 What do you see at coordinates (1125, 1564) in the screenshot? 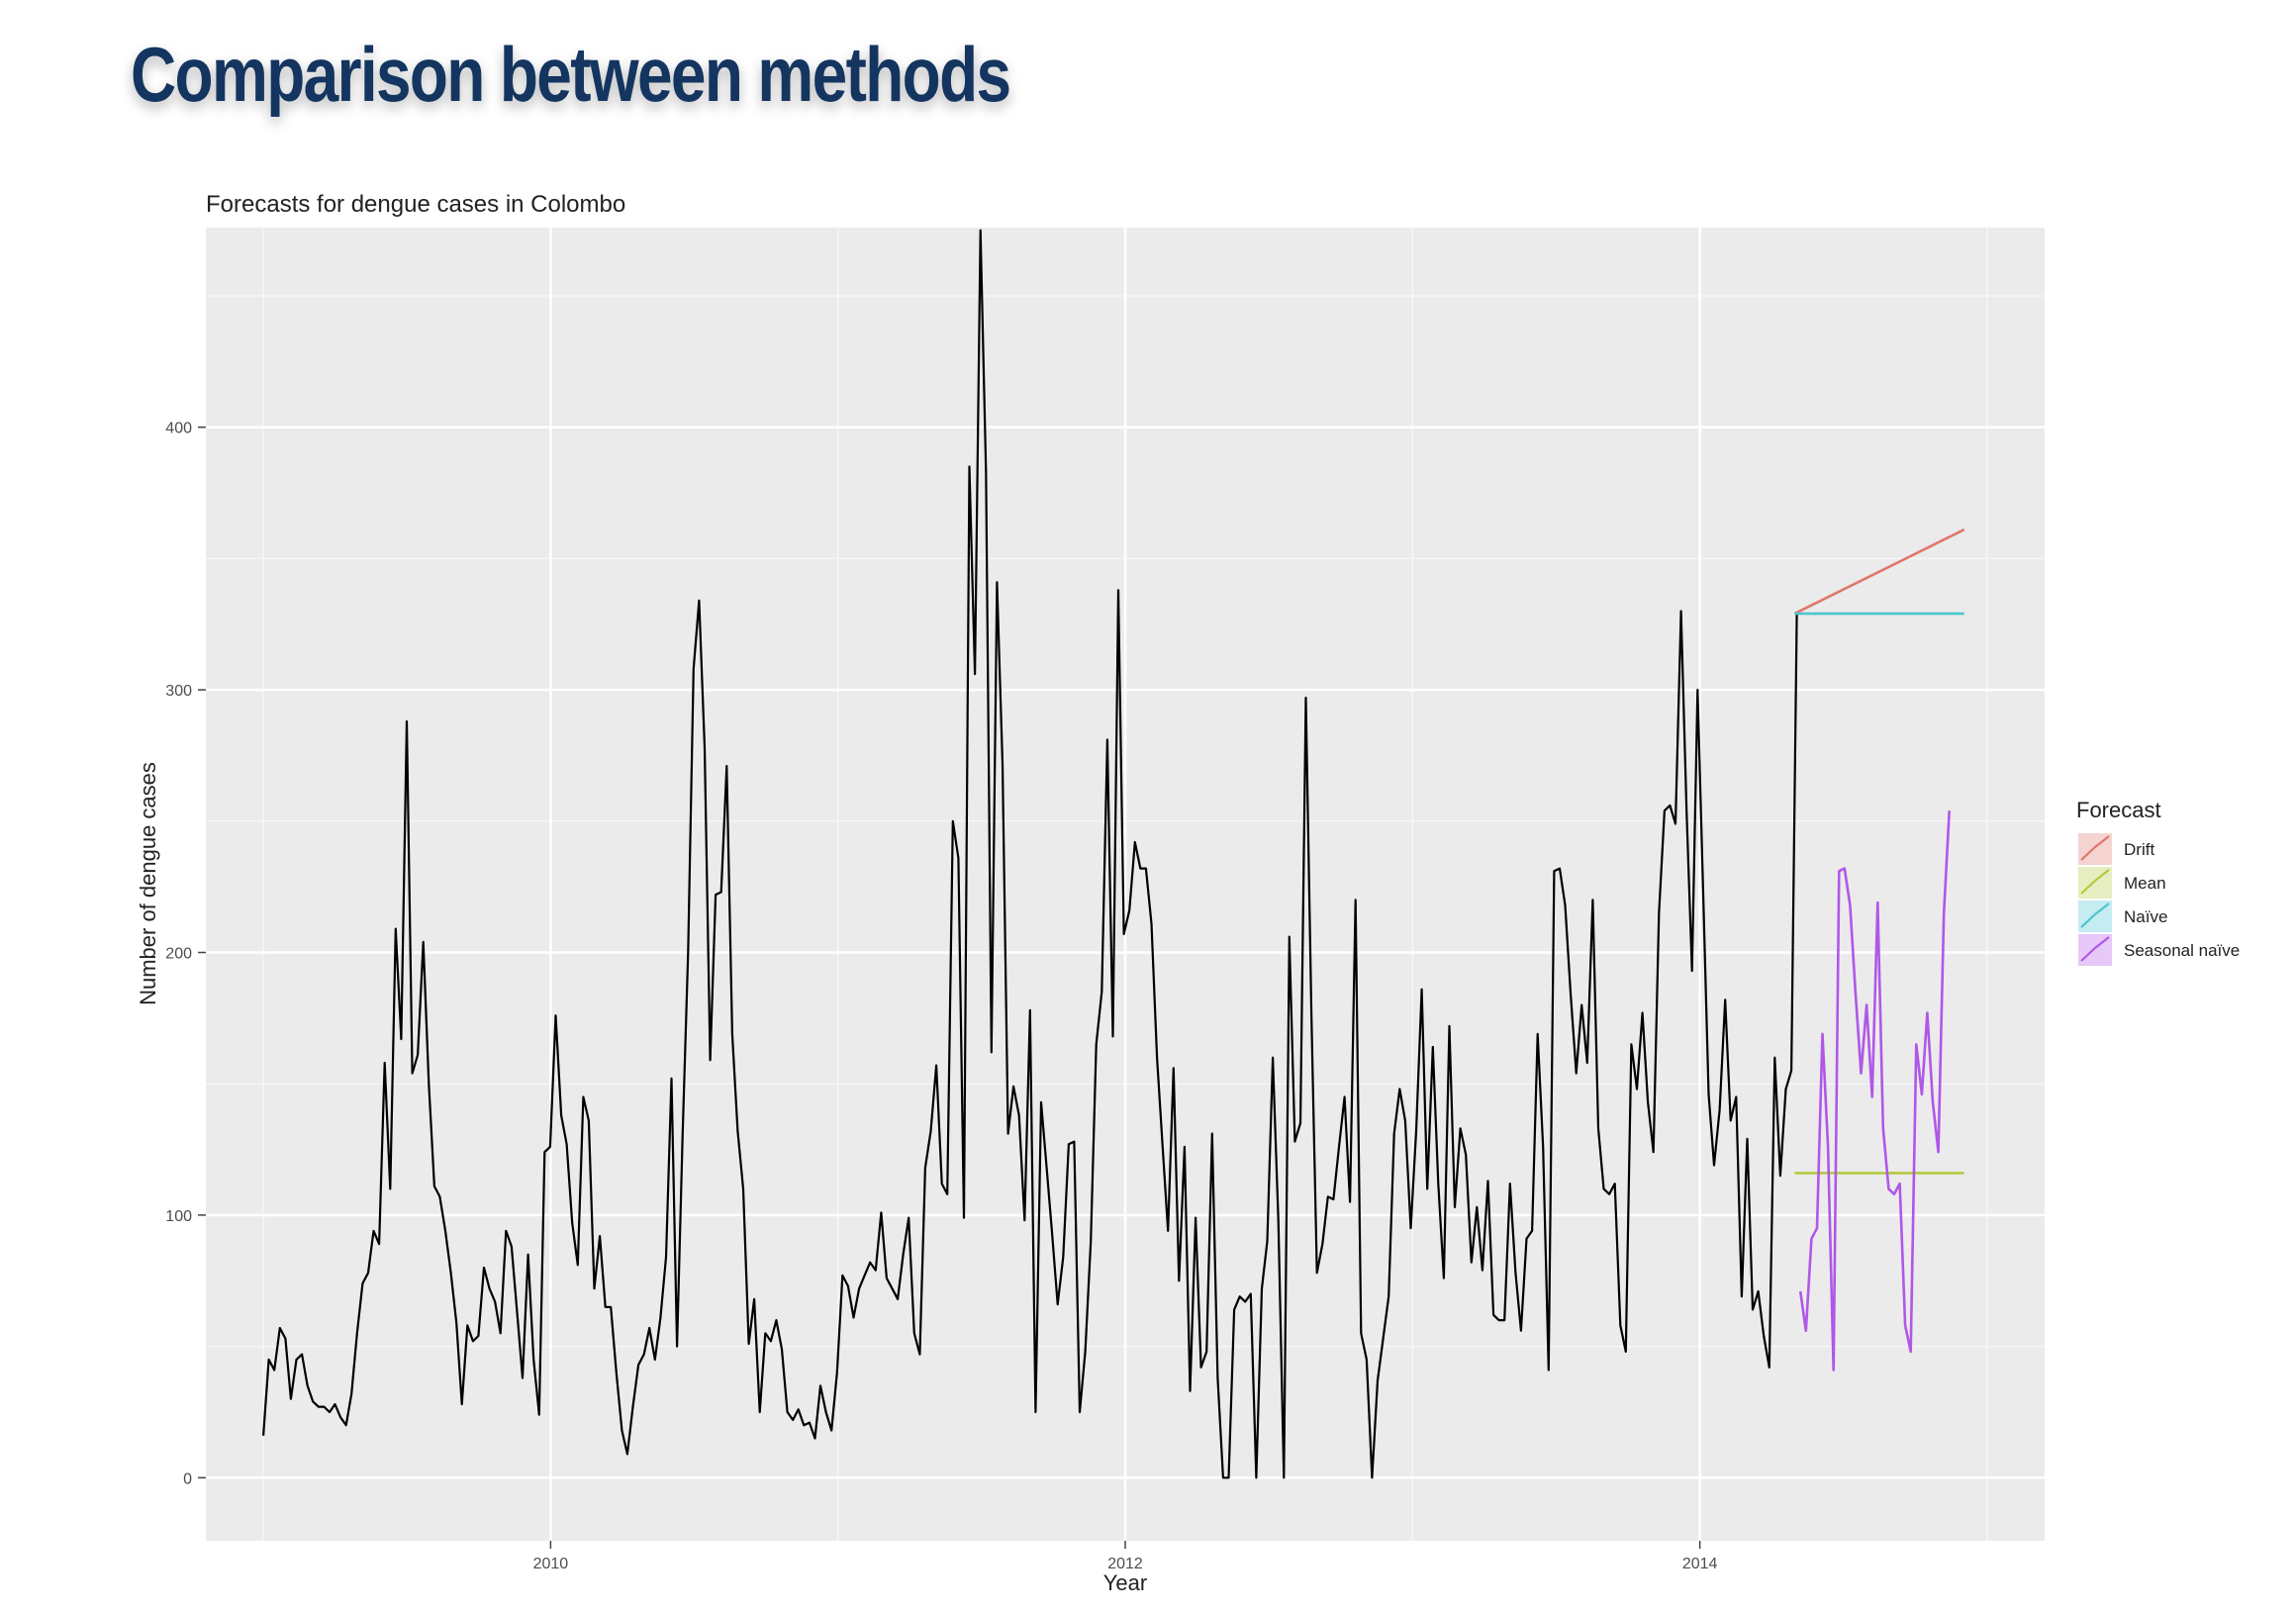
I see `x-tick-label: 2012` at bounding box center [1125, 1564].